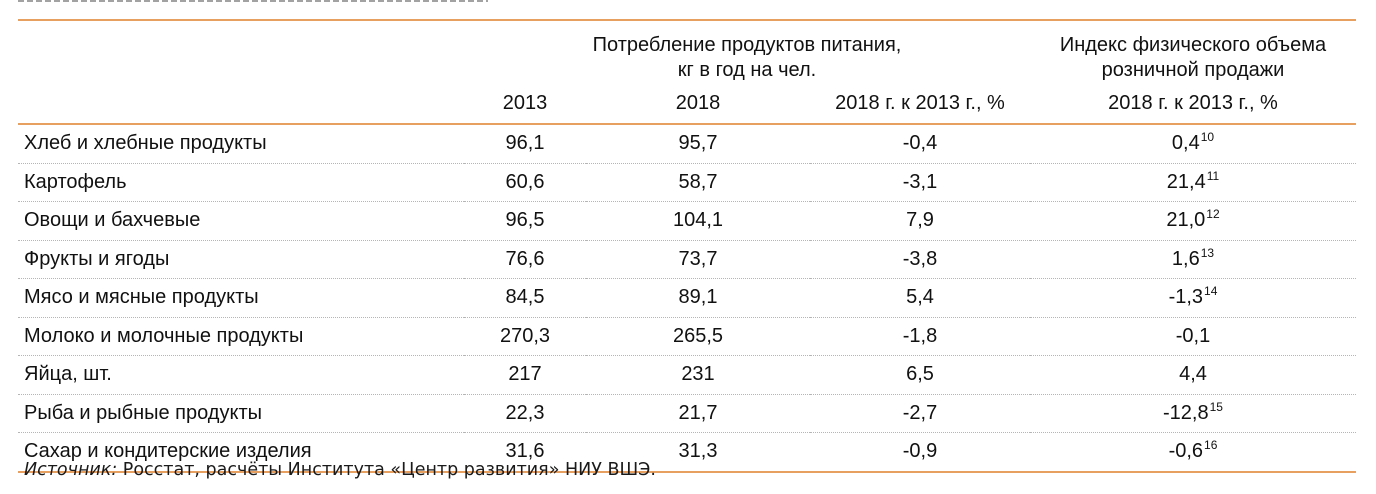  I want to click on col-header-index: 2018 г. к 2013 г., %, so click(1193, 104).